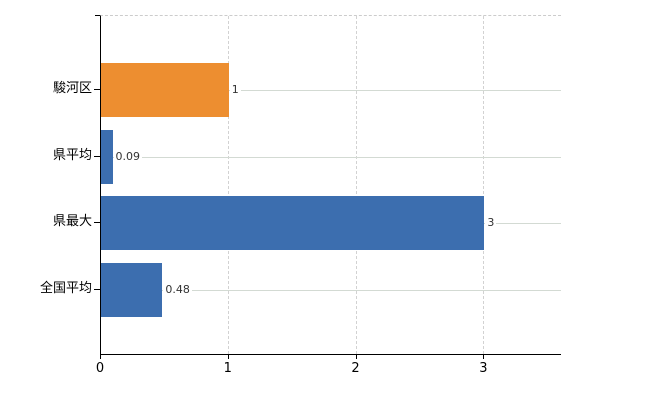  Describe the element at coordinates (491, 222) in the screenshot. I see `value-label: 3` at that location.